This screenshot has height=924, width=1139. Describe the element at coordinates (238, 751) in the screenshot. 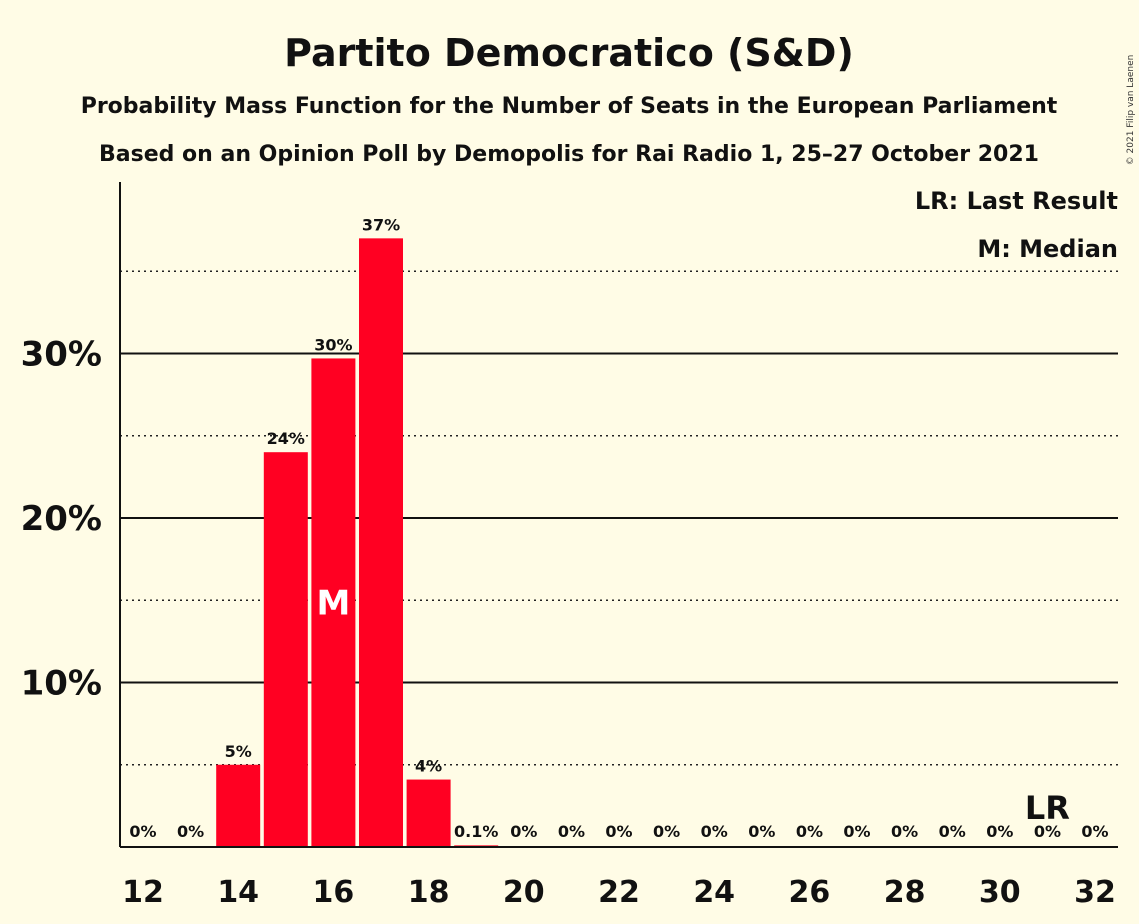

I see `bar-label-14: 5%` at that location.